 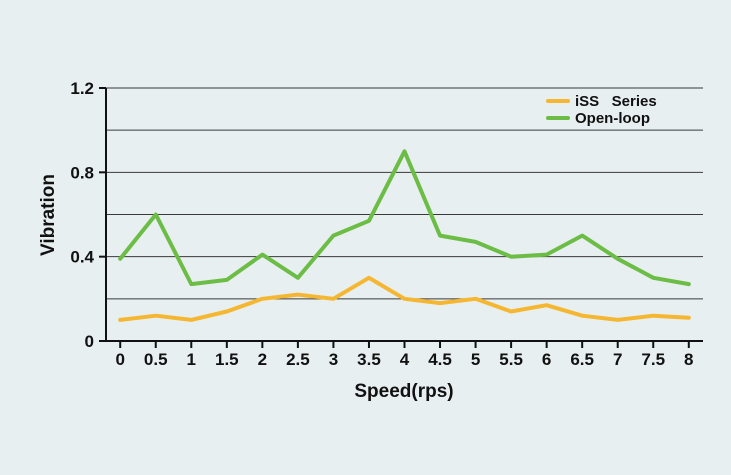 I want to click on x-tick-label: 3.5, so click(x=369, y=359).